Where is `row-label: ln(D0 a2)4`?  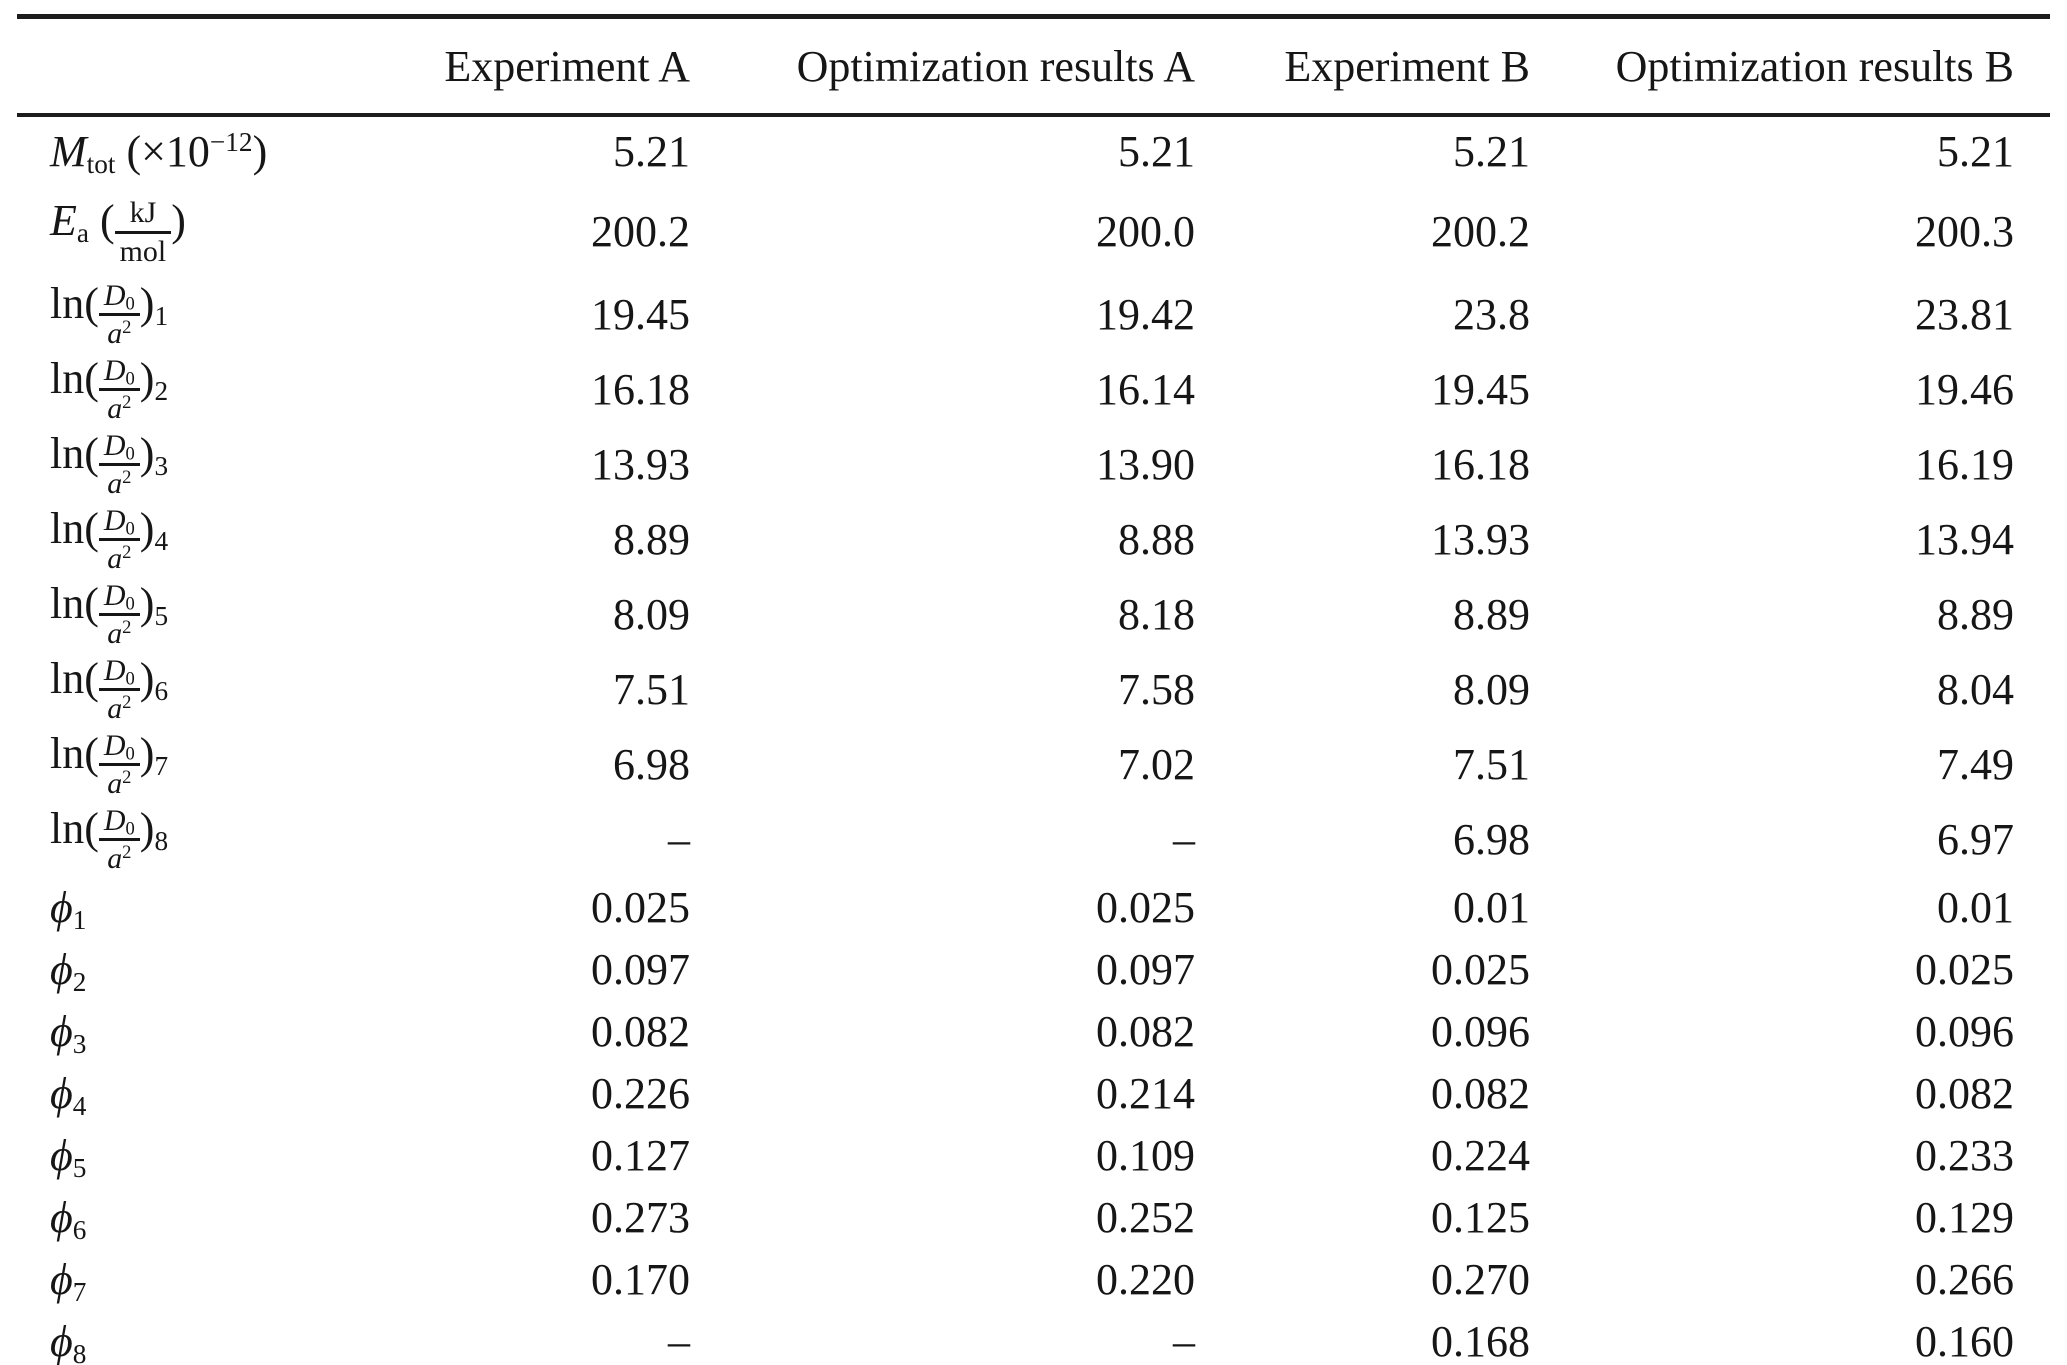
row-label: ln(D0 a2)4 is located at coordinates (109, 539).